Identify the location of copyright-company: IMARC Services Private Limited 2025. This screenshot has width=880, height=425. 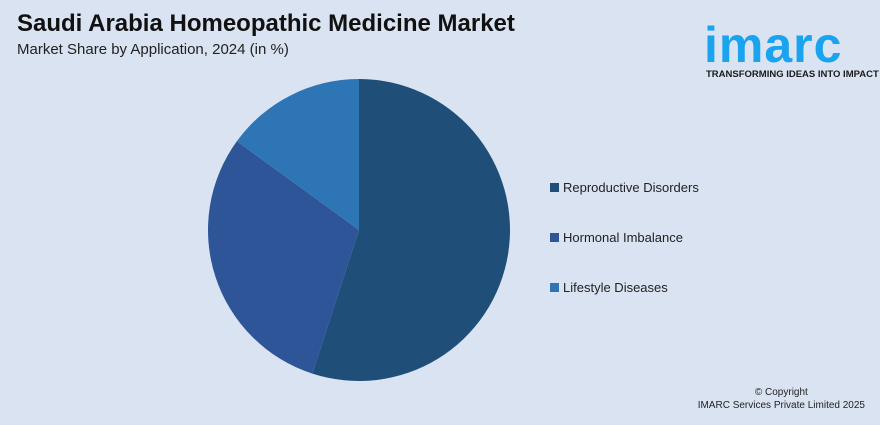
(781, 405).